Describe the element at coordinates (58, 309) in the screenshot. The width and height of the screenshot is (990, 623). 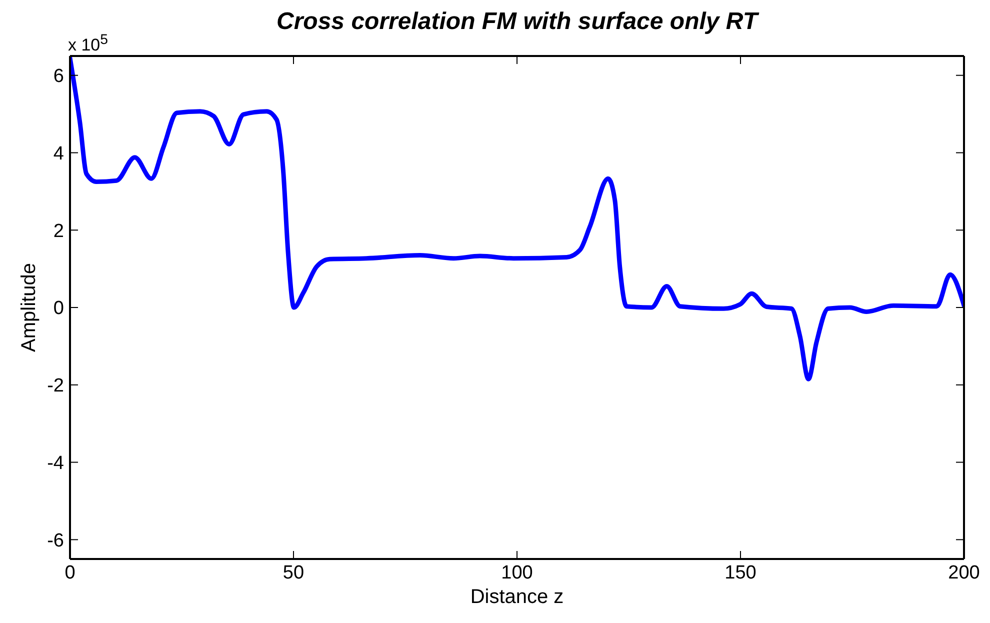
I see `y-tick-label: 0` at that location.